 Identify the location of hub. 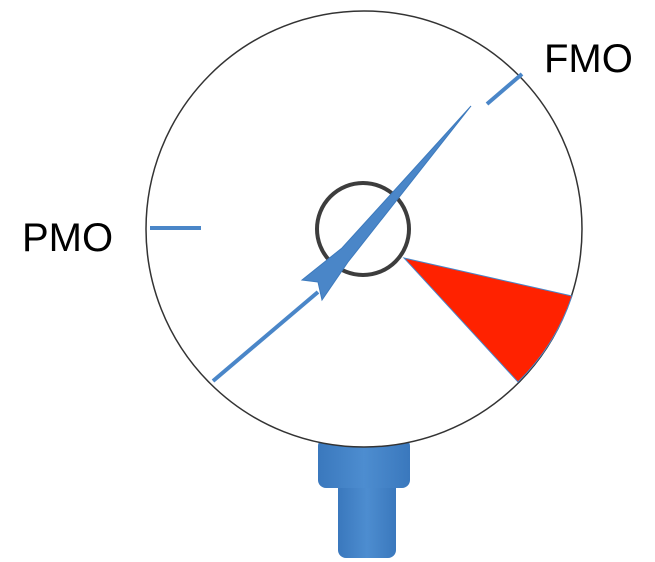
(363, 229).